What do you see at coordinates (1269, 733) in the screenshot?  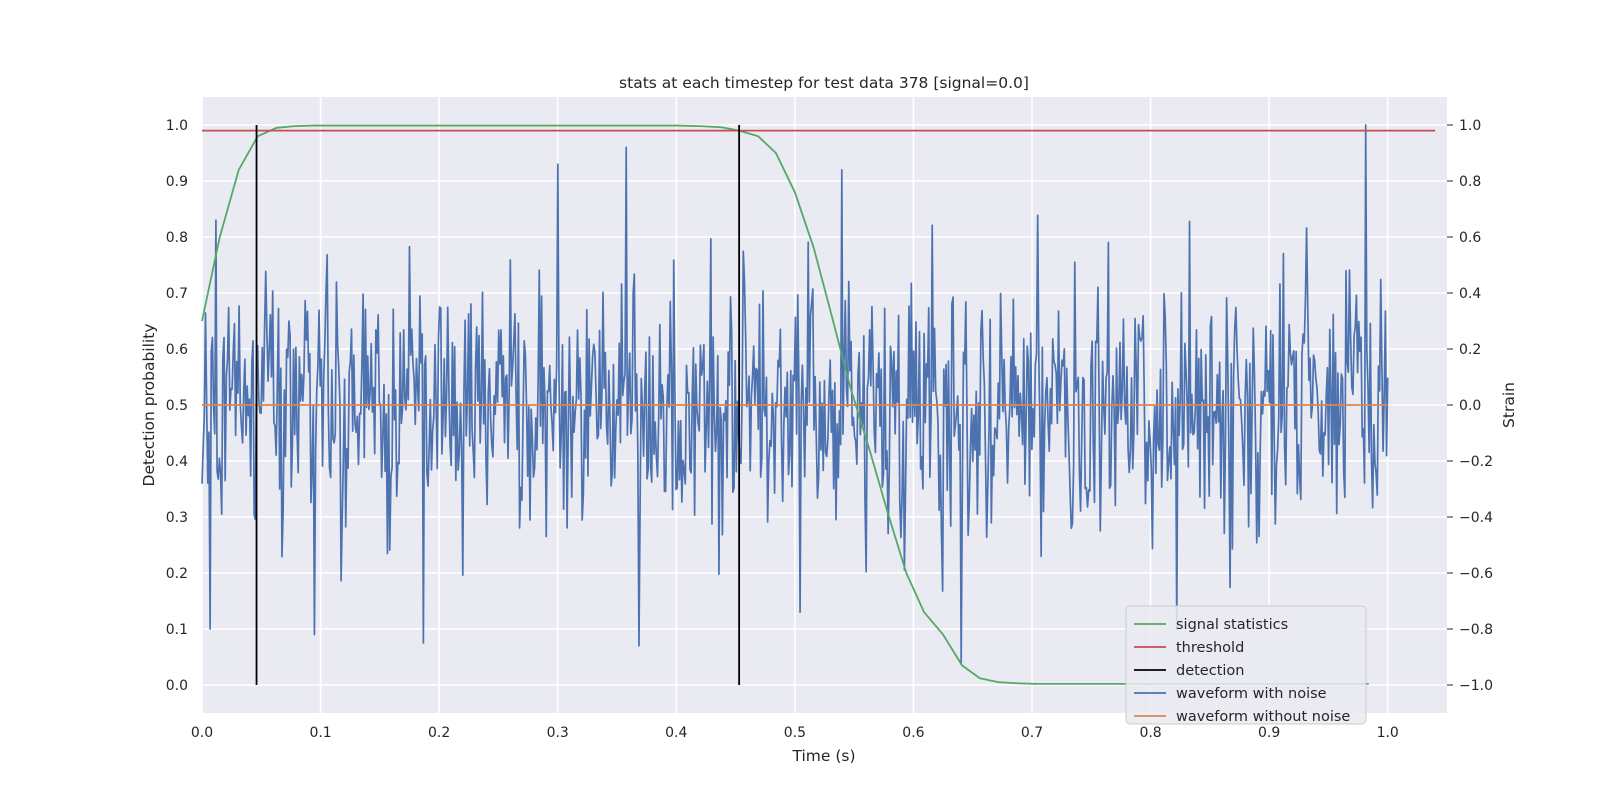 I see `x-tick-label: 0.9` at bounding box center [1269, 733].